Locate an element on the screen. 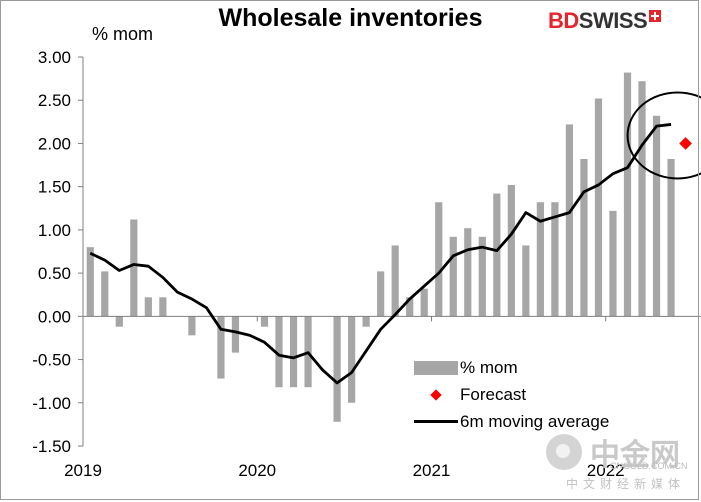 The height and width of the screenshot is (502, 701). watermark-logo-icon is located at coordinates (564, 452).